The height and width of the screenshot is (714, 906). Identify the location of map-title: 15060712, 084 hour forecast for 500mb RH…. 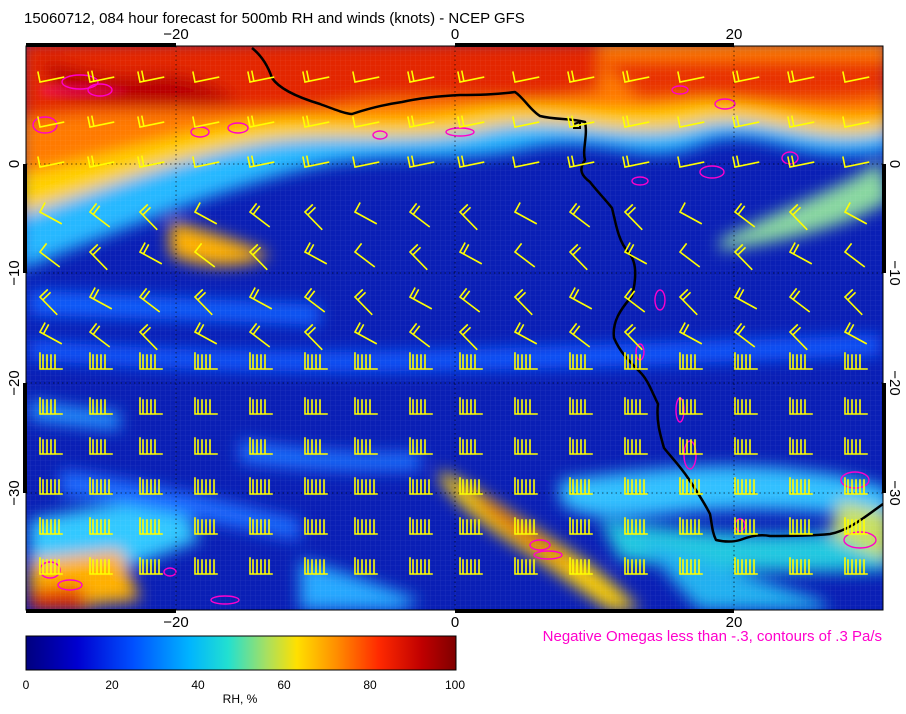
(274, 18).